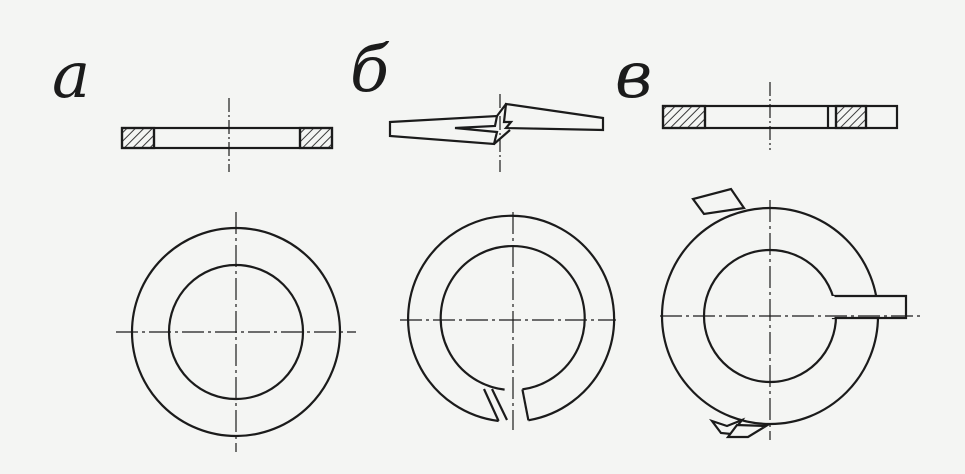 This screenshot has height=474, width=965. I want to click on tab-washer-section, so click(780, 116).